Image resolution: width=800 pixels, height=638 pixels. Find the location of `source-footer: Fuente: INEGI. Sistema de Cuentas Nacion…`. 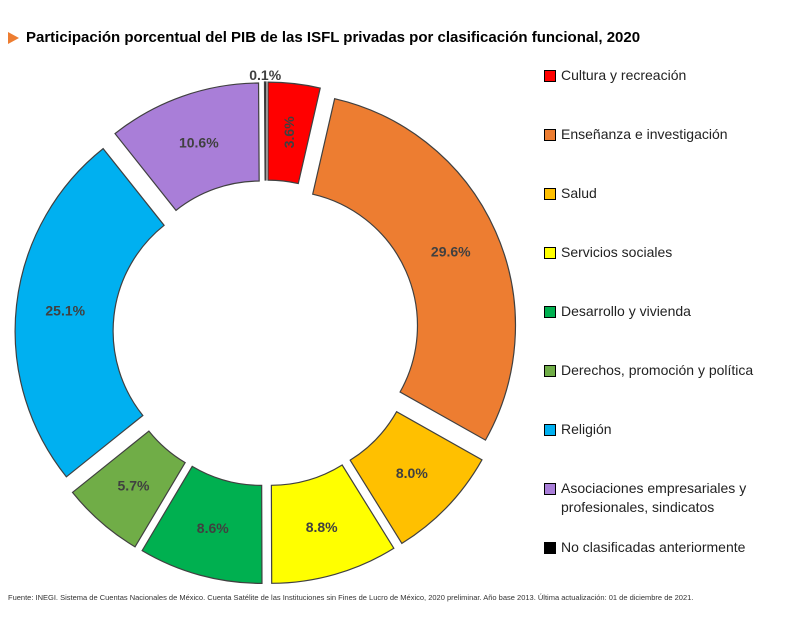

source-footer: Fuente: INEGI. Sistema de Cuentas Nacion… is located at coordinates (351, 597).